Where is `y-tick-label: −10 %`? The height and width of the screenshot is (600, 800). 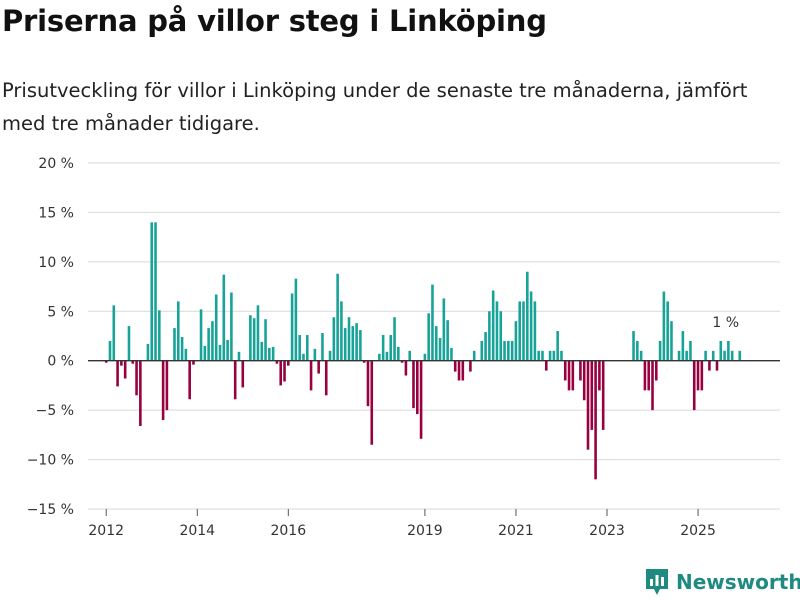 y-tick-label: −10 % is located at coordinates (50, 461).